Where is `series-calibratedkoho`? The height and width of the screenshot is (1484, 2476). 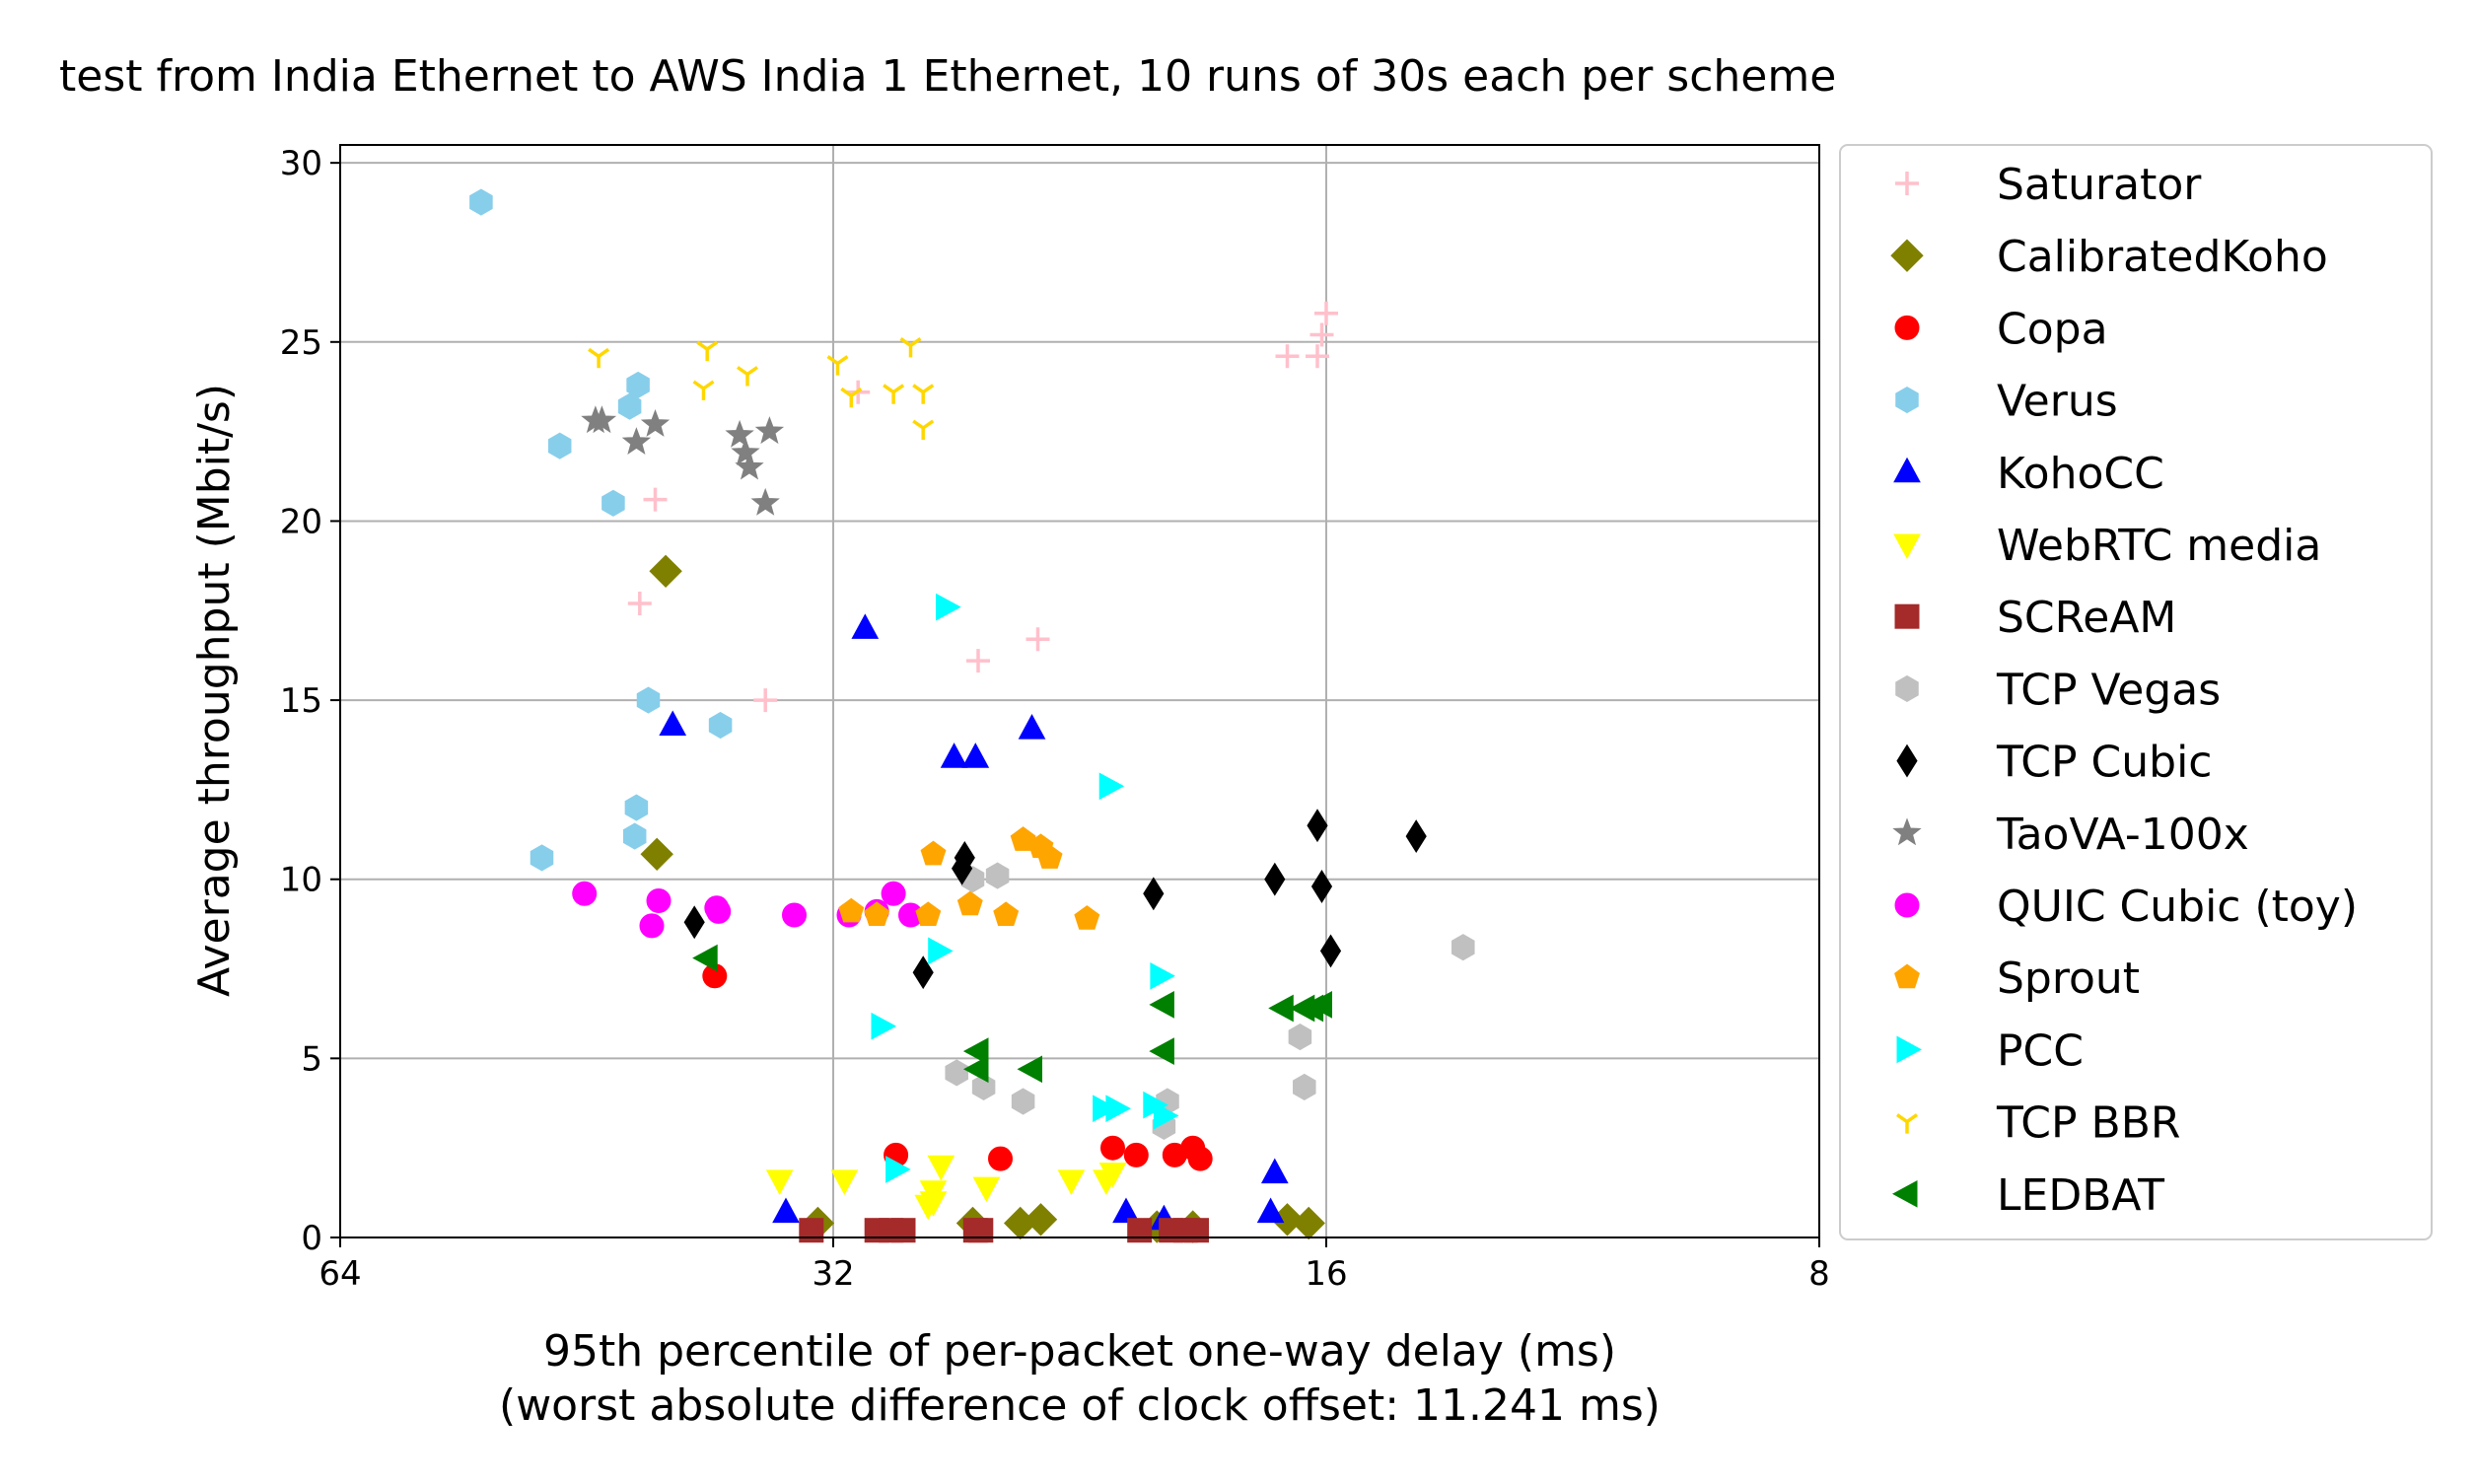 series-calibratedkoho is located at coordinates (982, 898).